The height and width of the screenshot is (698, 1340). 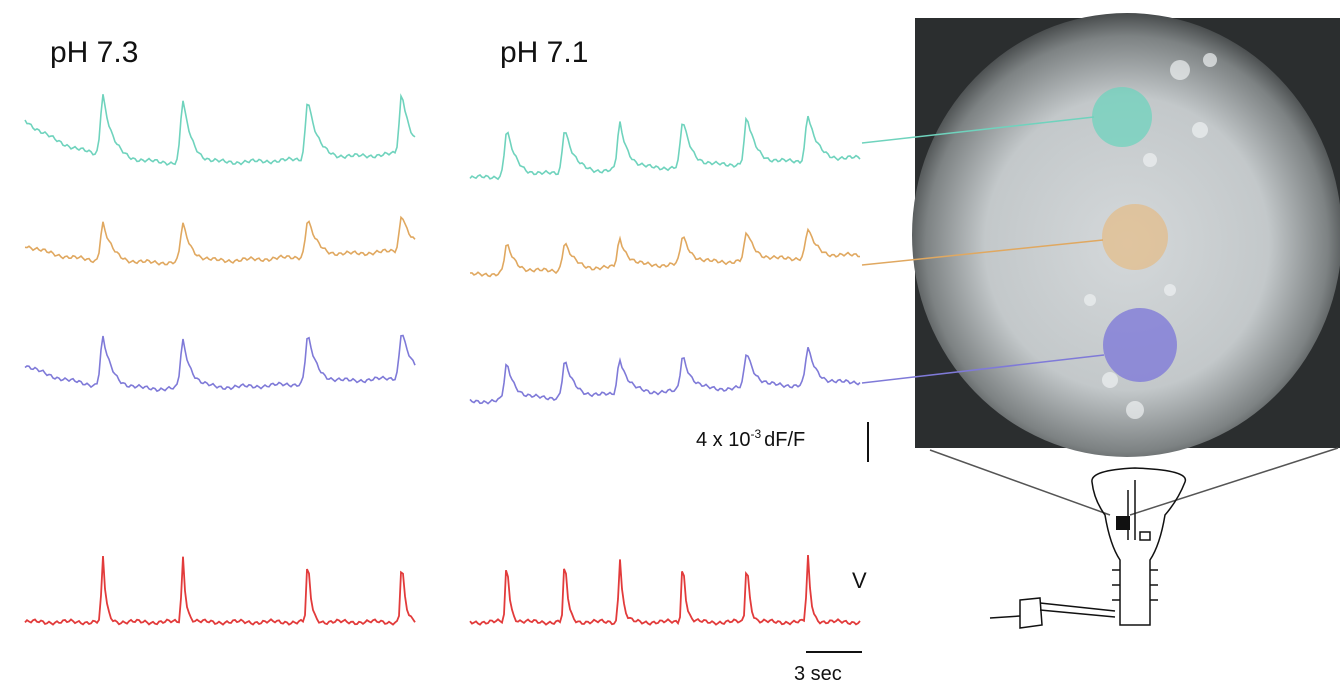 I want to click on scale-label: 3 sec, so click(x=818, y=674).